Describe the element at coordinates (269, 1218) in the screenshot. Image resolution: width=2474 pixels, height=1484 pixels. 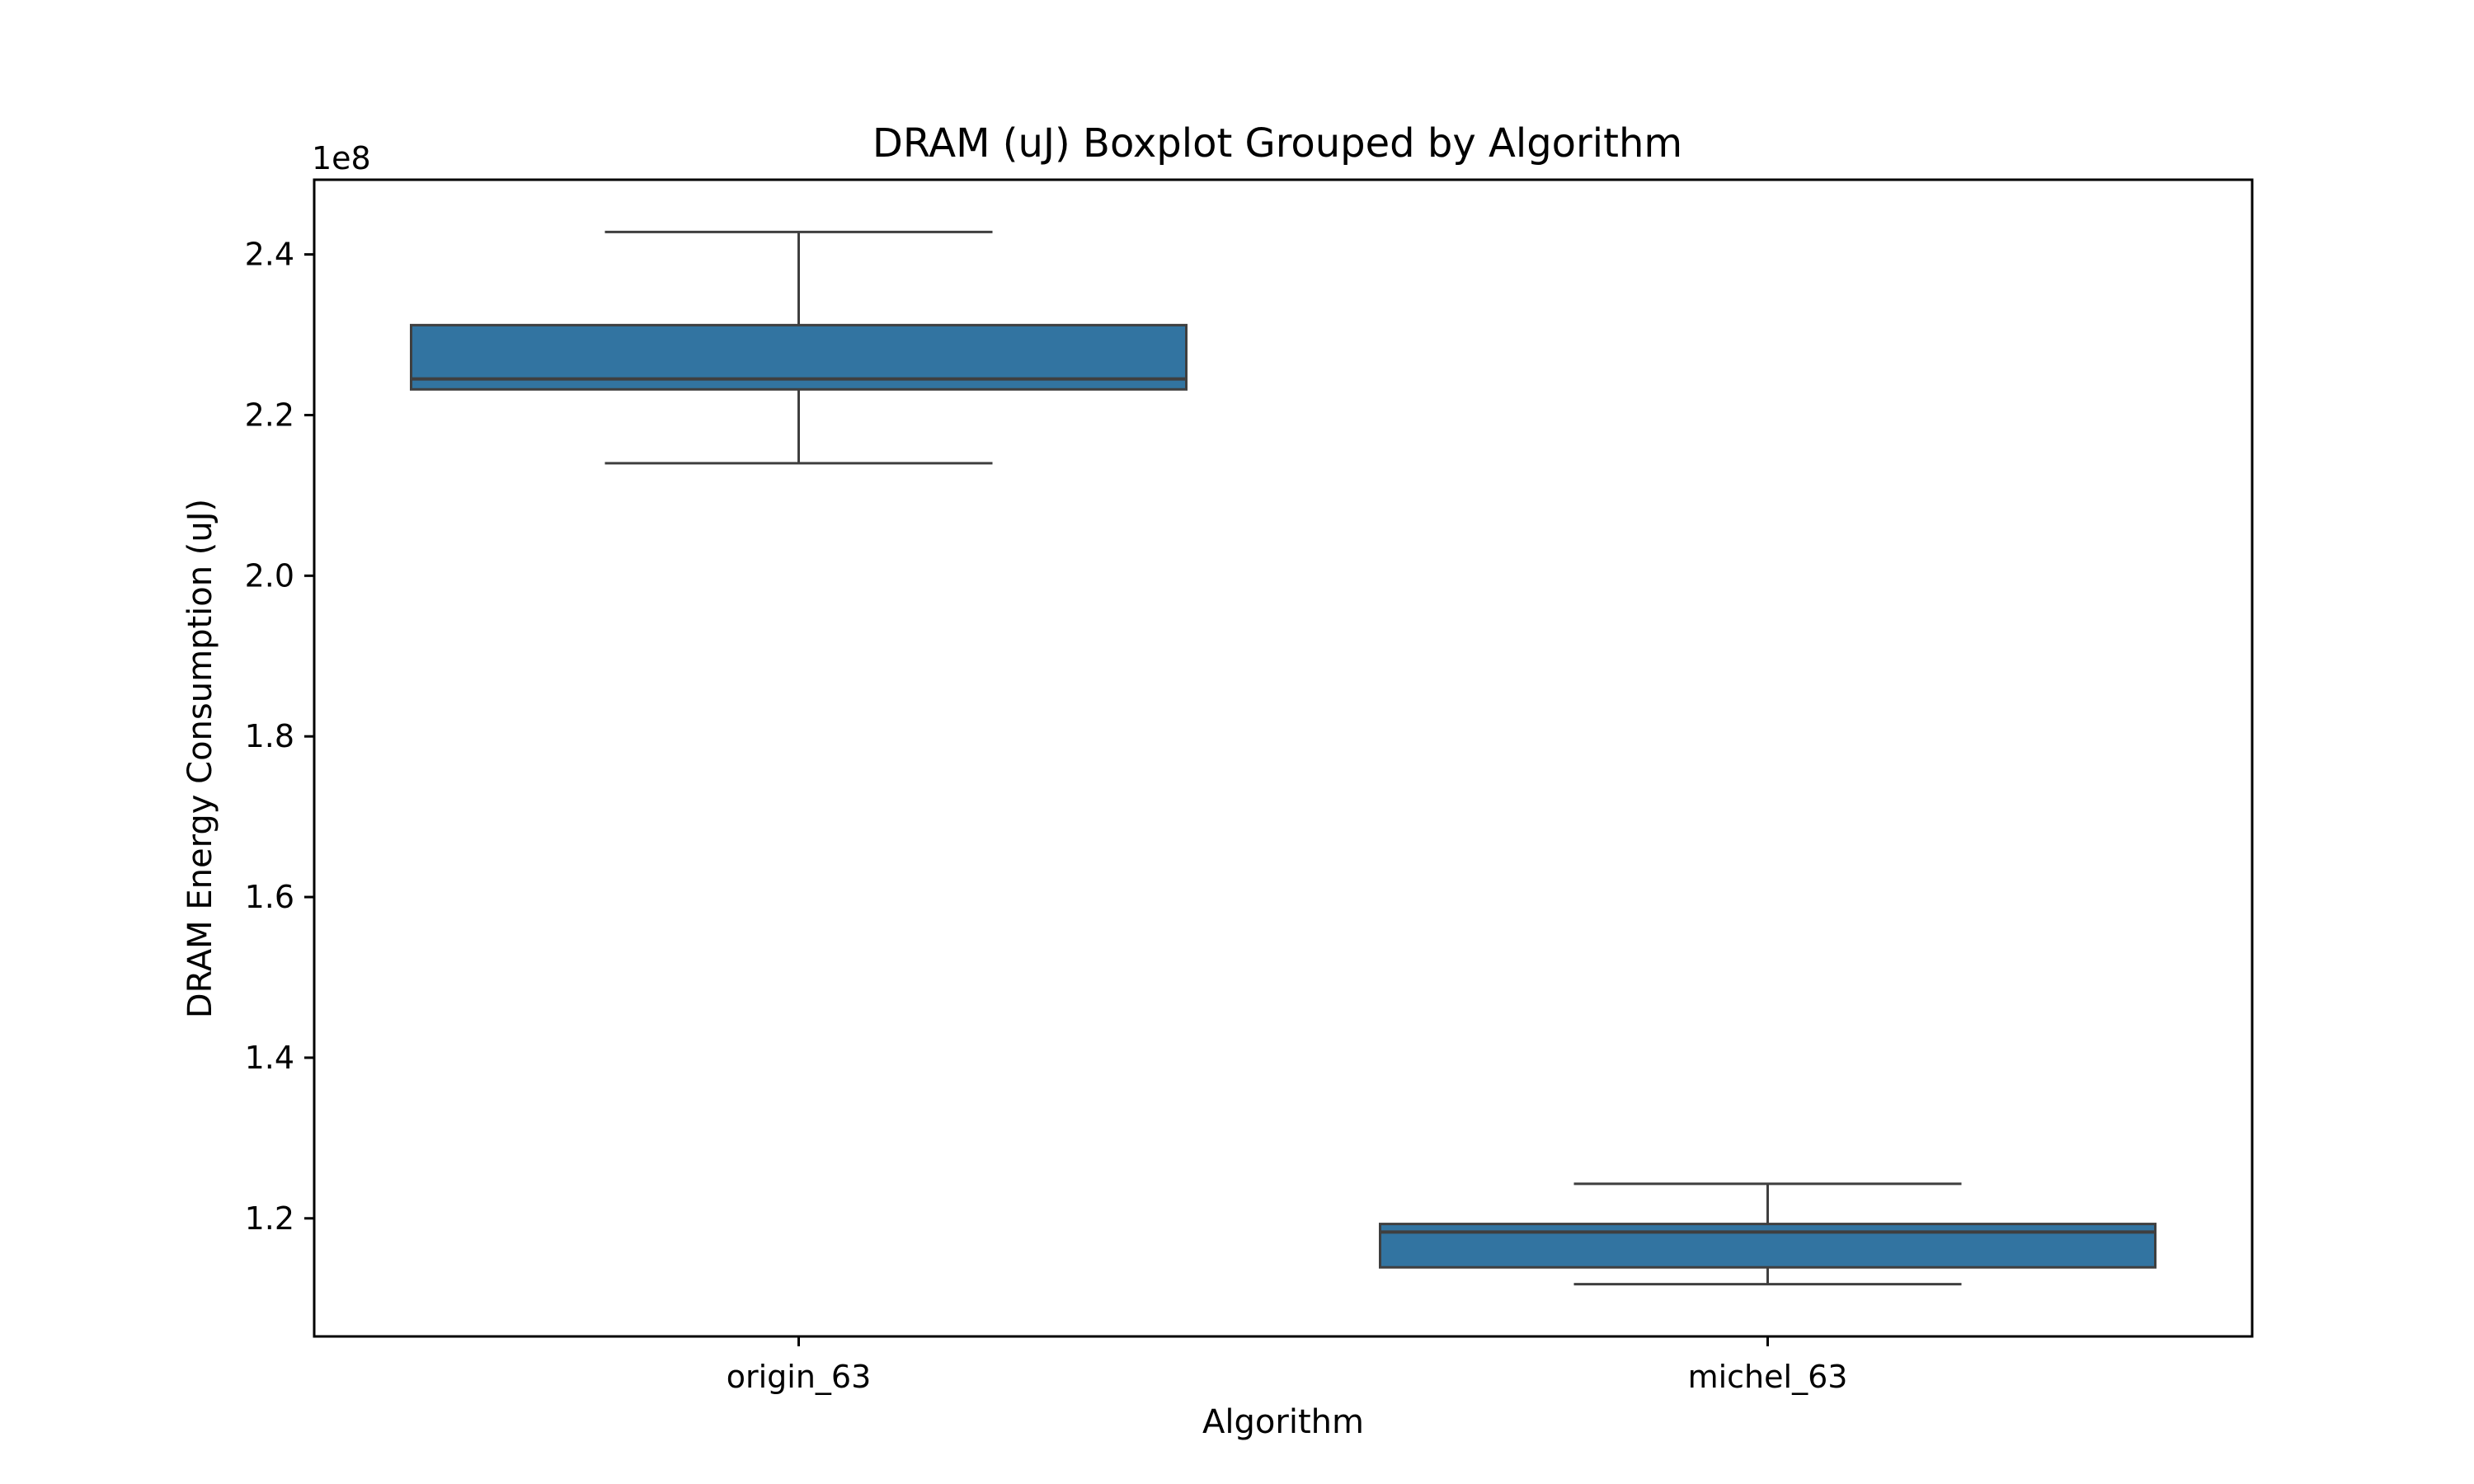
I see `y-tick-label: 1.2` at that location.